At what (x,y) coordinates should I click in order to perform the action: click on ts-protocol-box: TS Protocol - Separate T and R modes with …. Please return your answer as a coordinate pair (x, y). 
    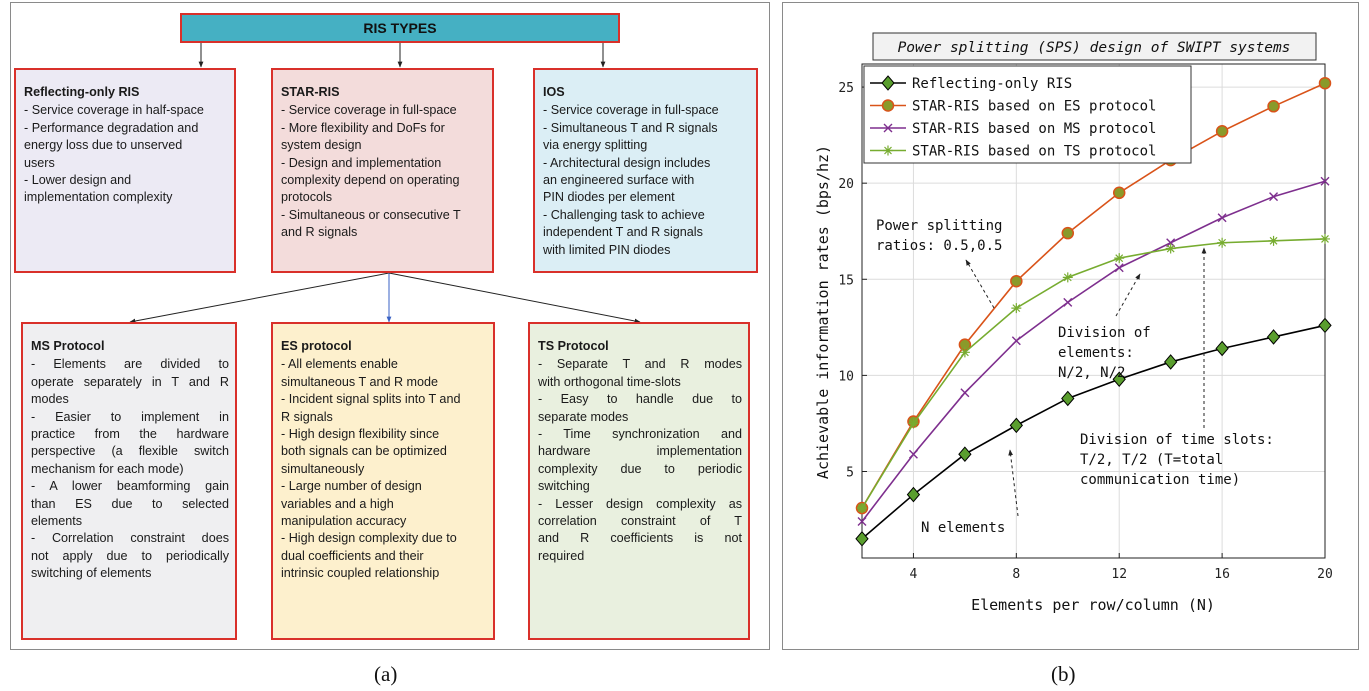
    Looking at the image, I should click on (639, 481).